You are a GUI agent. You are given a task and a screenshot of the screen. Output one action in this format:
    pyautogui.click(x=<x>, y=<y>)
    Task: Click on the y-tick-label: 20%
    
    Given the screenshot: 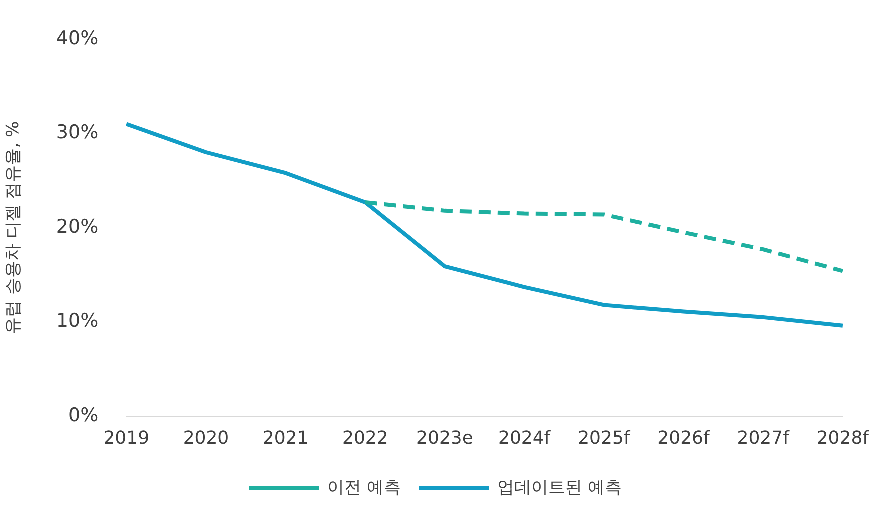 What is the action you would take?
    pyautogui.click(x=77, y=227)
    